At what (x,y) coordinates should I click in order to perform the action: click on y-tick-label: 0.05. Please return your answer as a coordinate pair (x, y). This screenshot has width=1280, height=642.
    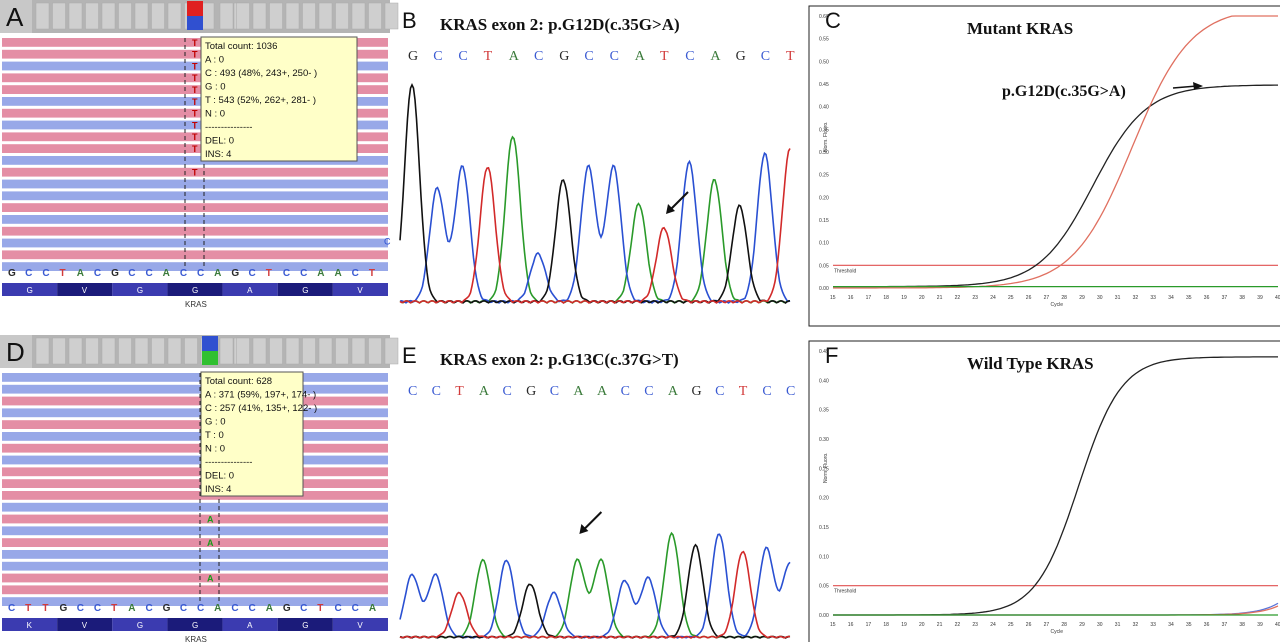
    Looking at the image, I should click on (824, 587).